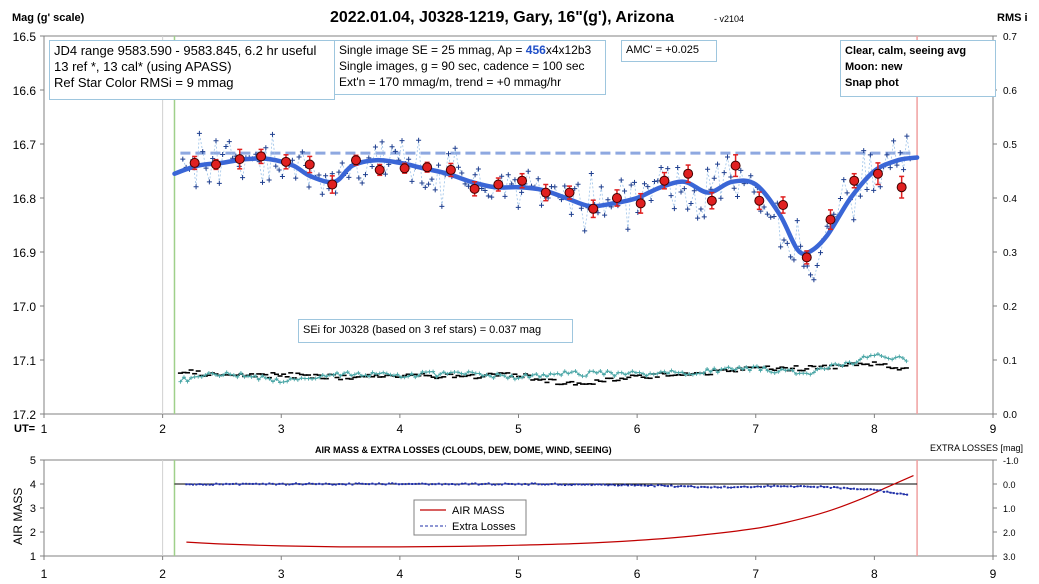  What do you see at coordinates (25, 37) in the screenshot?
I see `y-tick-label: 16.5` at bounding box center [25, 37].